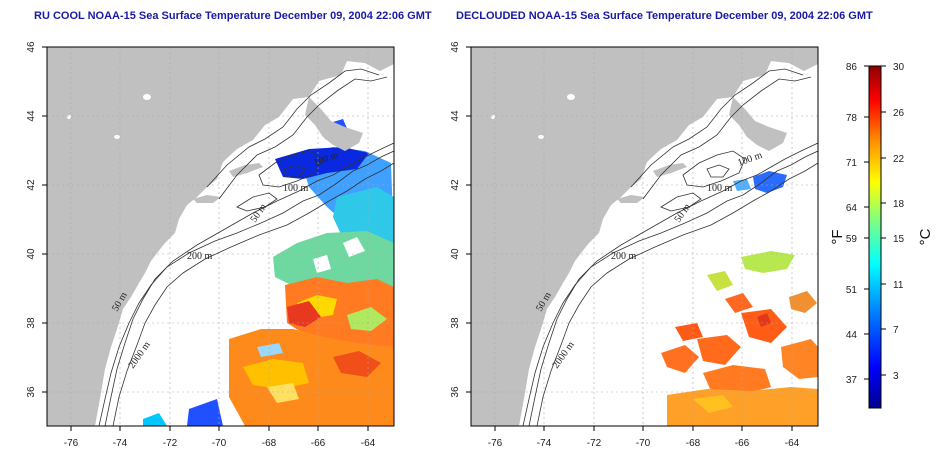  I want to click on left-lon-tick: -64, so click(368, 443).